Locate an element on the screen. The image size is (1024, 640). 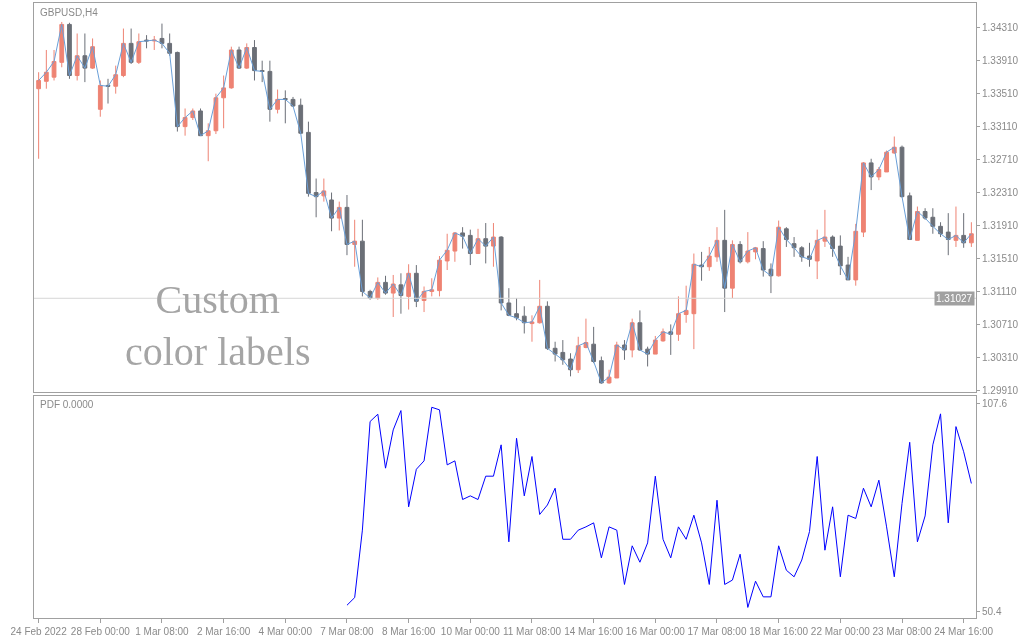
x-tick-label: 16 Mar 00:00 is located at coordinates (655, 631).